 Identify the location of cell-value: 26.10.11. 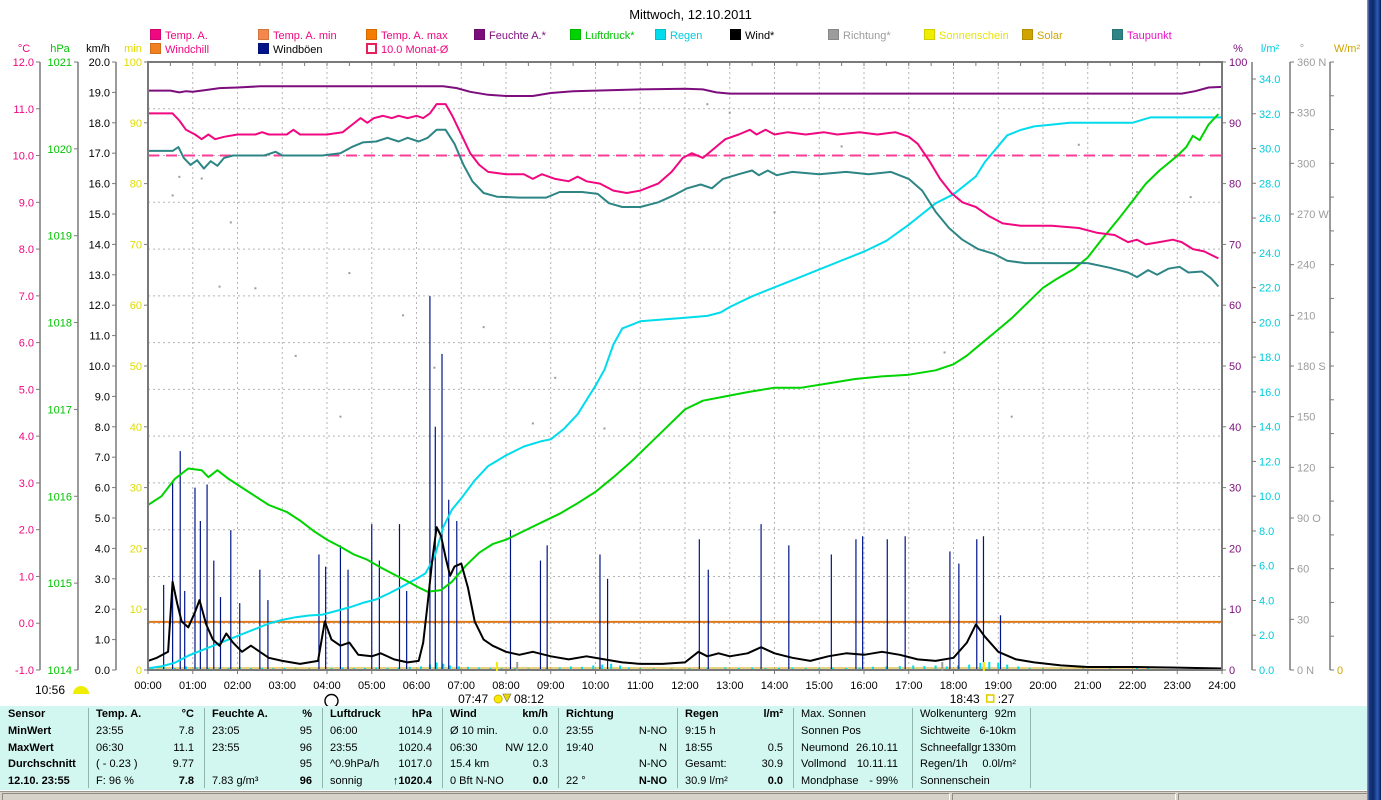
(876, 747).